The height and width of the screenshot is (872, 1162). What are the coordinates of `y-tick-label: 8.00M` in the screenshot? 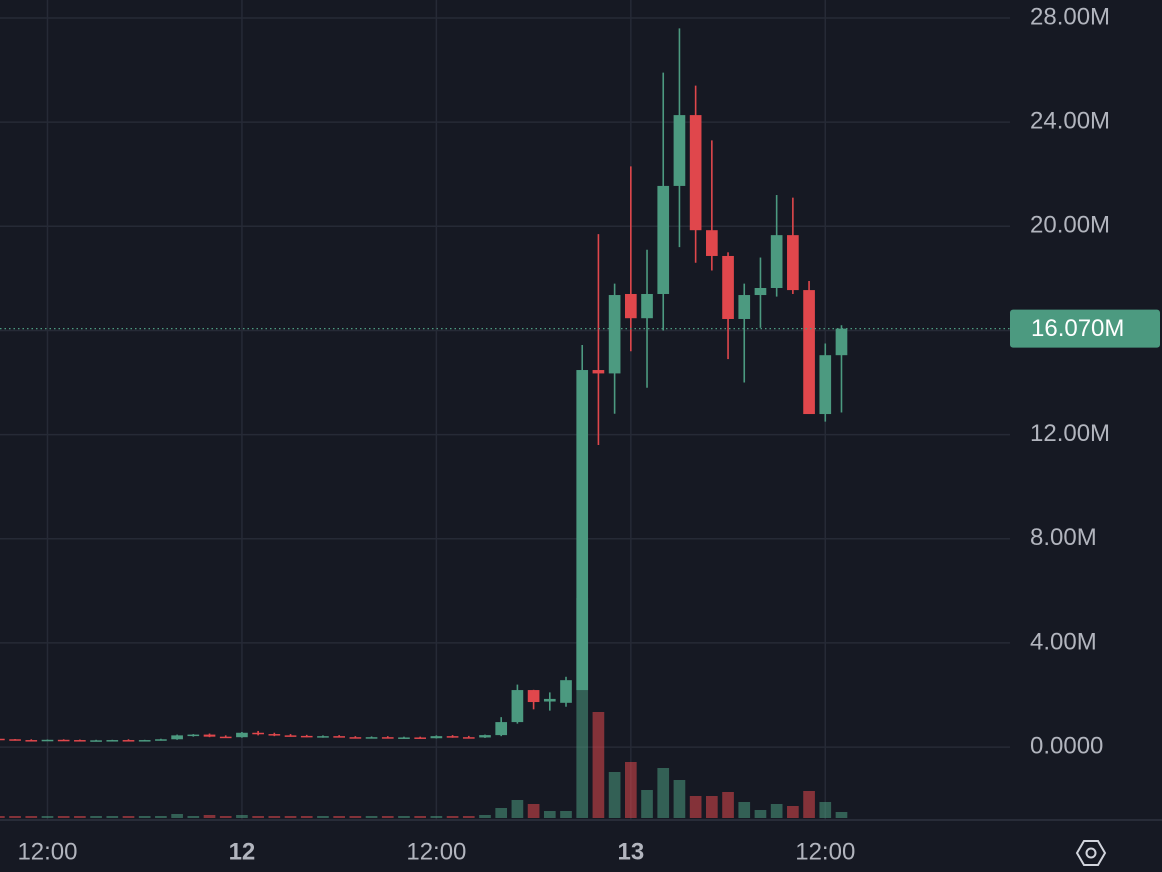 It's located at (1063, 537).